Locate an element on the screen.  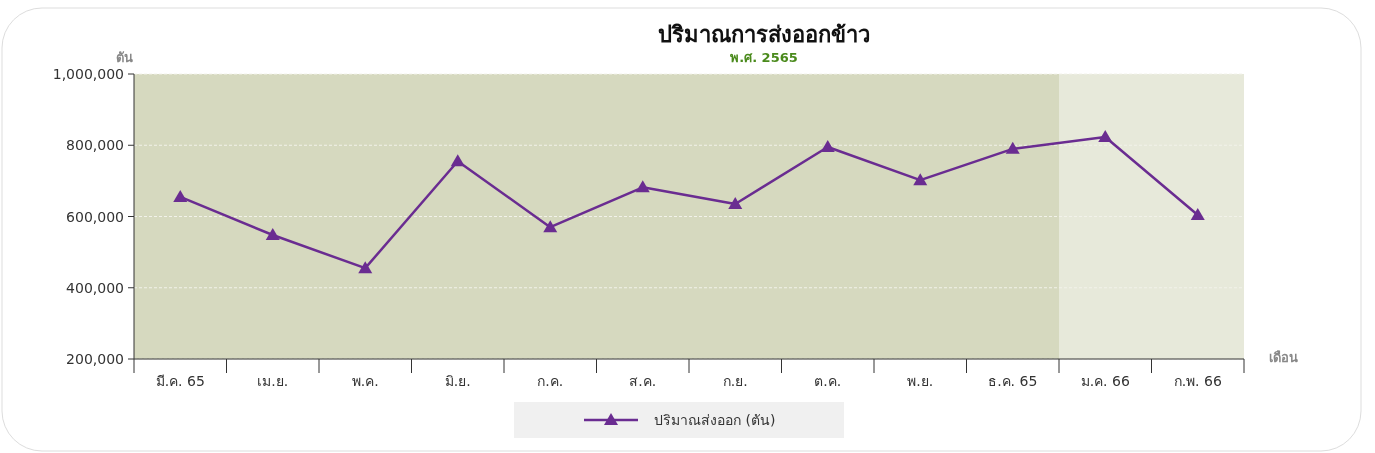
y-axis-title: ตัน is located at coordinates (124, 57).